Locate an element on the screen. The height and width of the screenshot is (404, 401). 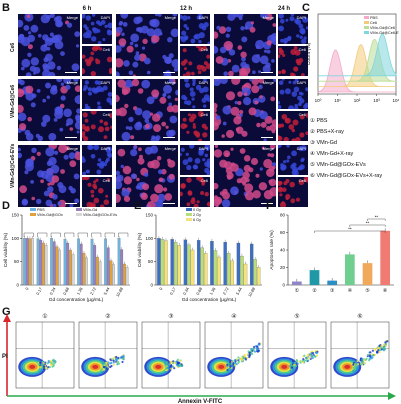
y-tick-label: 60 is located at coordinates (283, 232).